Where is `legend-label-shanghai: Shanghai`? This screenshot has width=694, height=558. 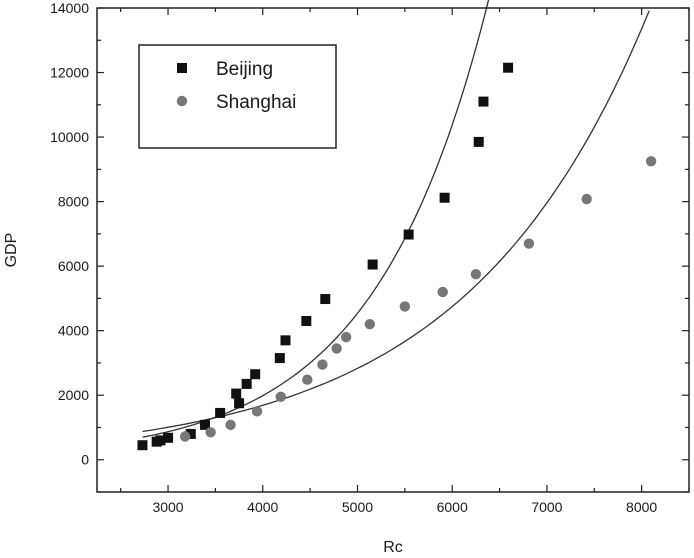
legend-label-shanghai: Shanghai is located at coordinates (256, 102).